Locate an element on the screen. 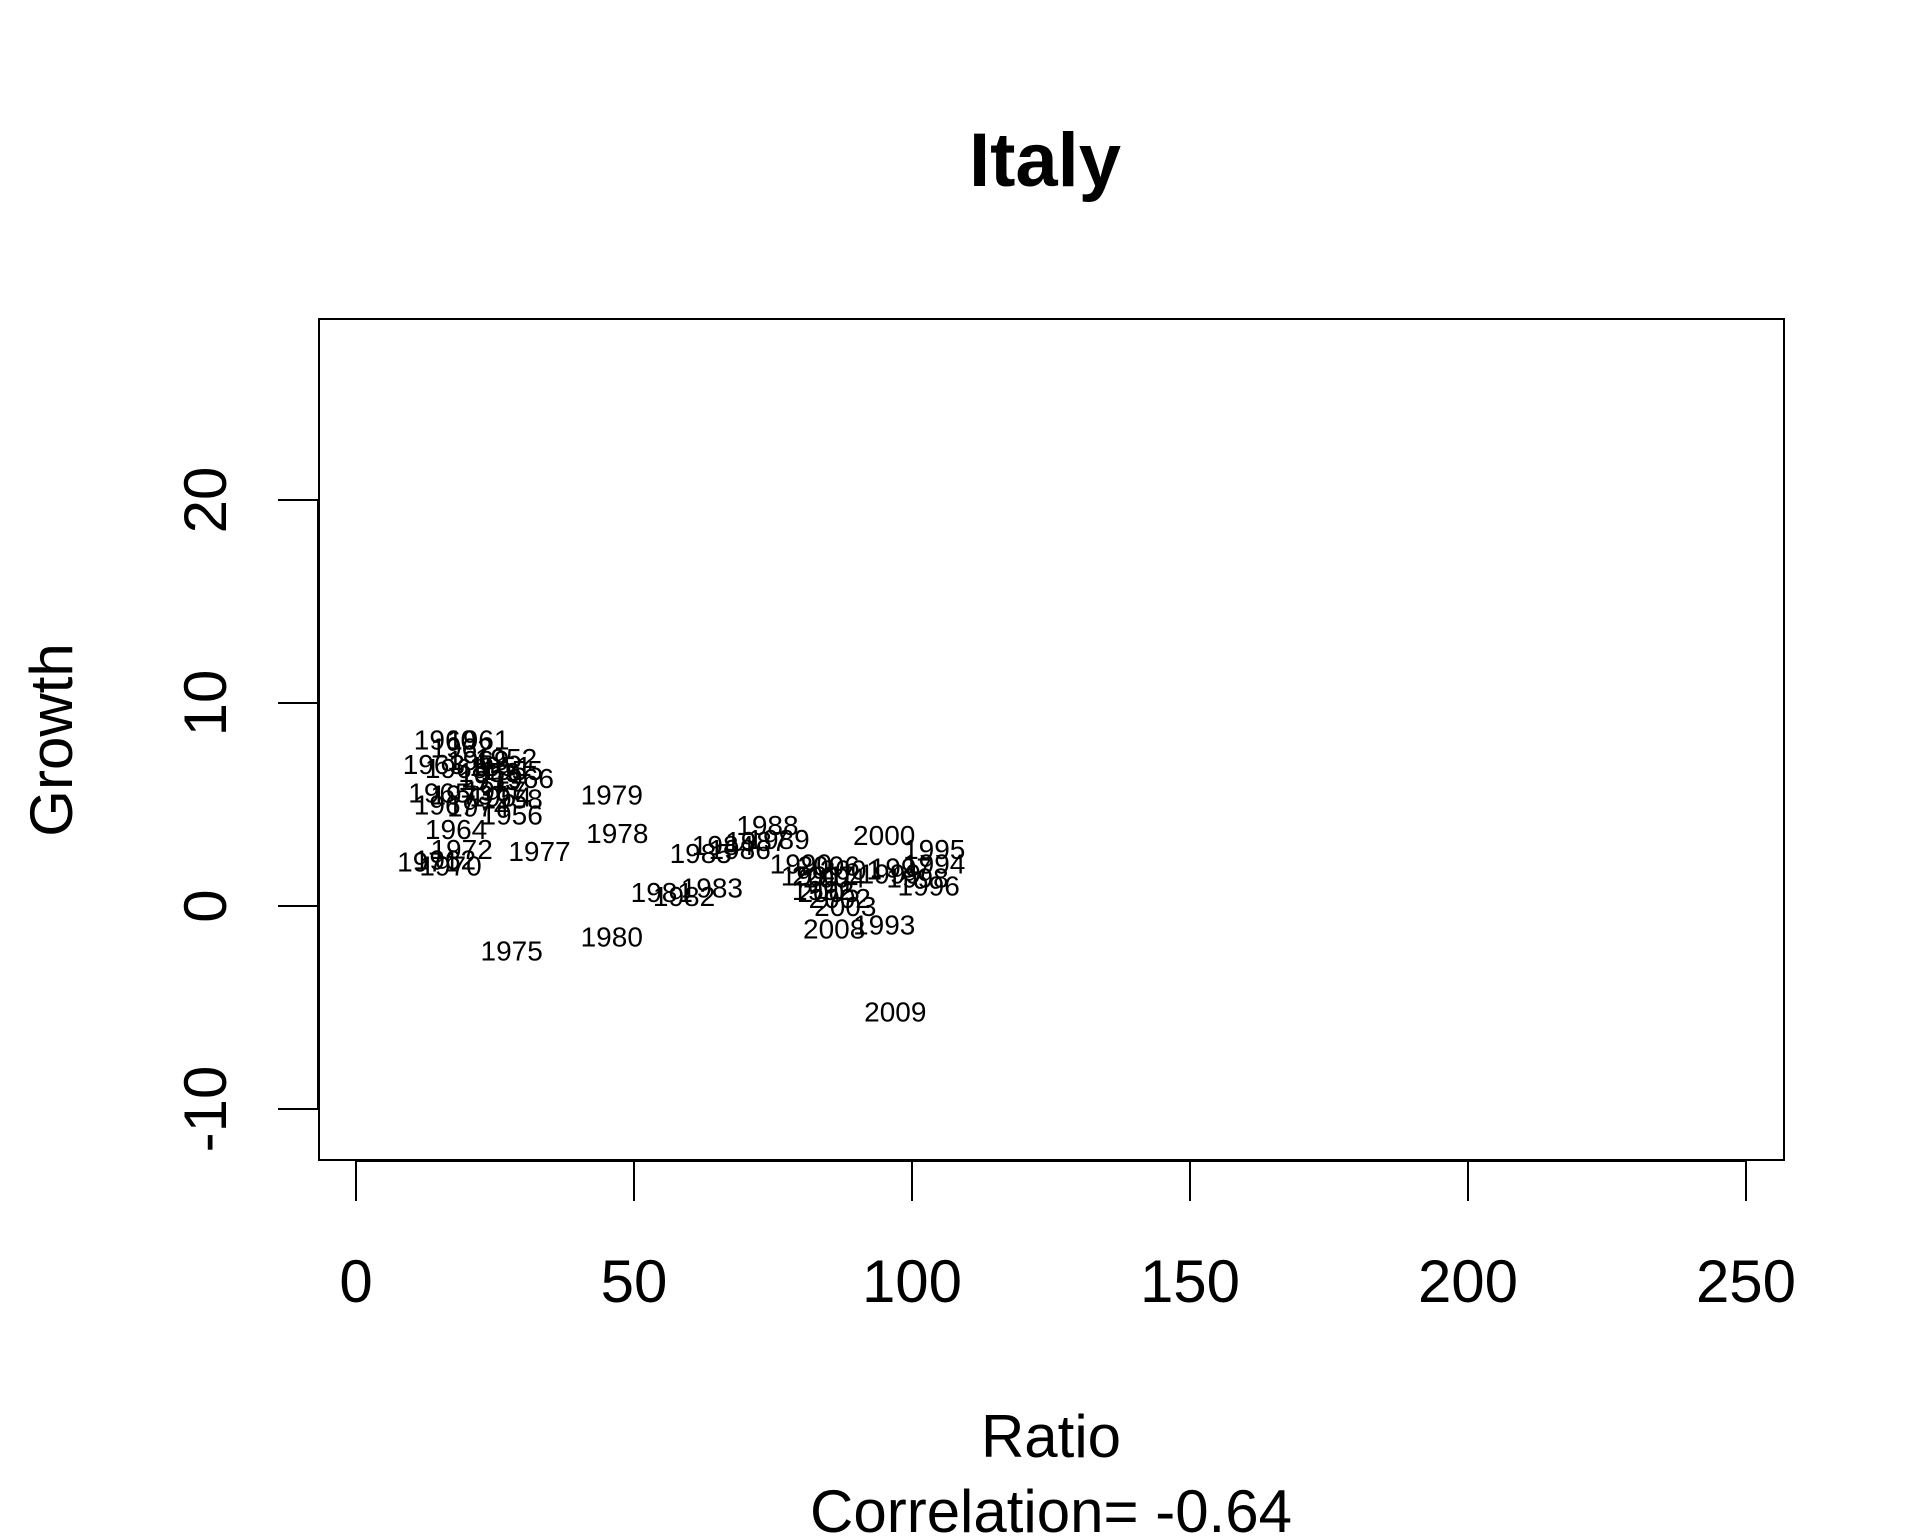 This screenshot has width=1920, height=1536. point-label-1985: 1985 is located at coordinates (701, 853).